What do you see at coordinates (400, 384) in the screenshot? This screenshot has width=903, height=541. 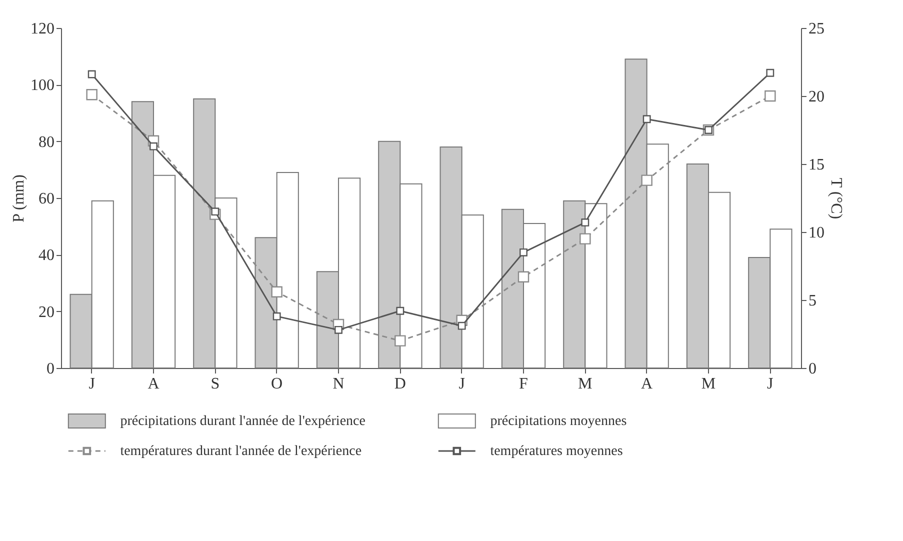 I see `x-tick-label: D` at bounding box center [400, 384].